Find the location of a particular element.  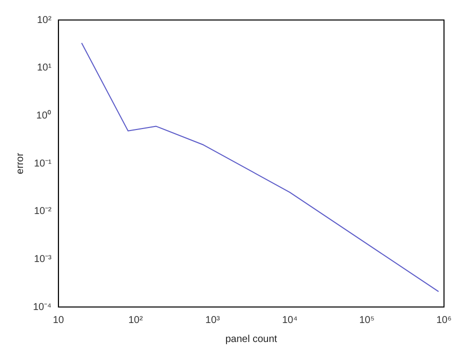

y-tick-label: 10⁻² is located at coordinates (43, 212).